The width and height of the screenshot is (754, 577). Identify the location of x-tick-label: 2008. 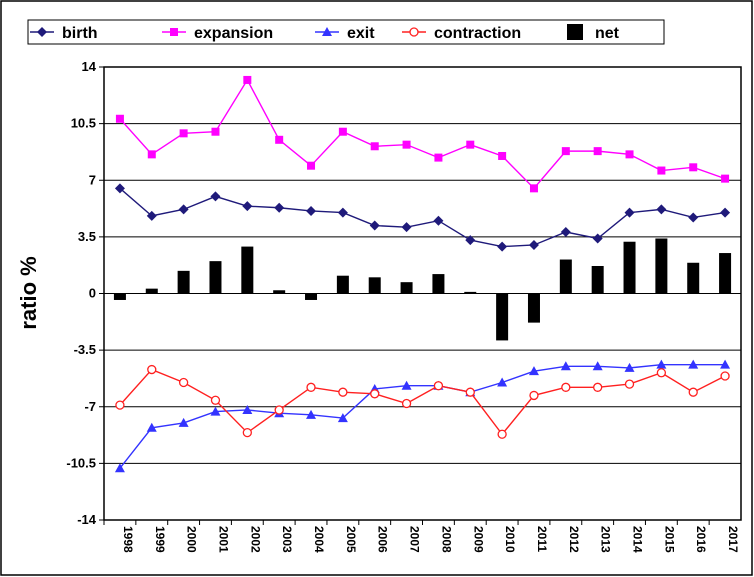
(446, 539).